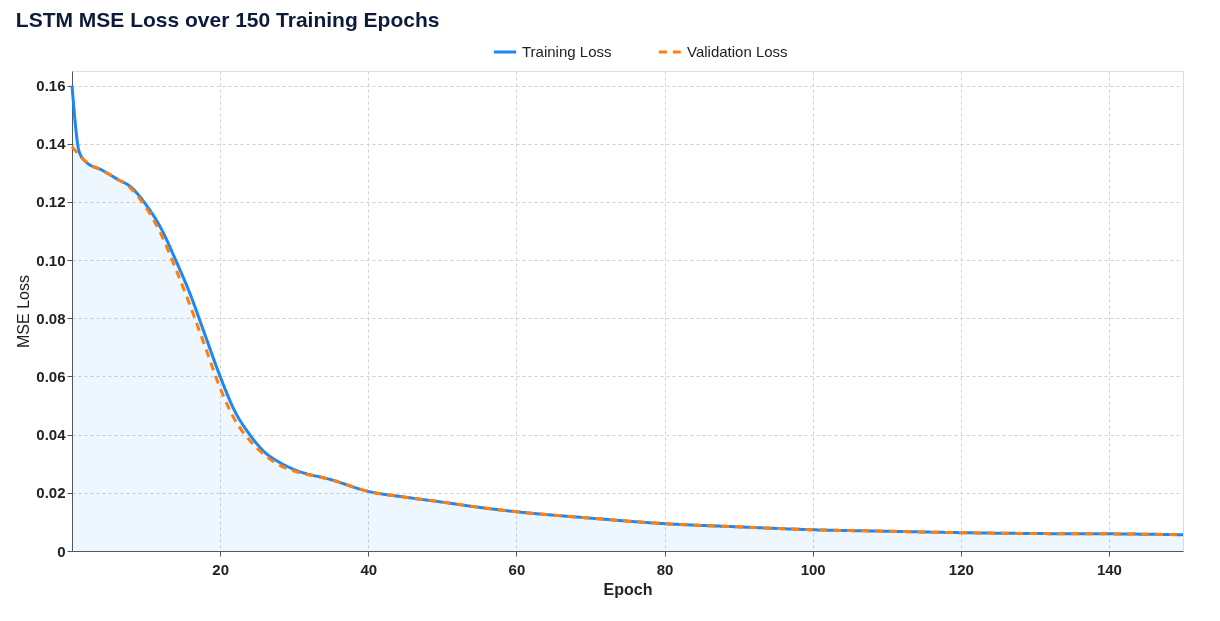 The image size is (1220, 621). I want to click on y-tick-label: 0.08, so click(51, 318).